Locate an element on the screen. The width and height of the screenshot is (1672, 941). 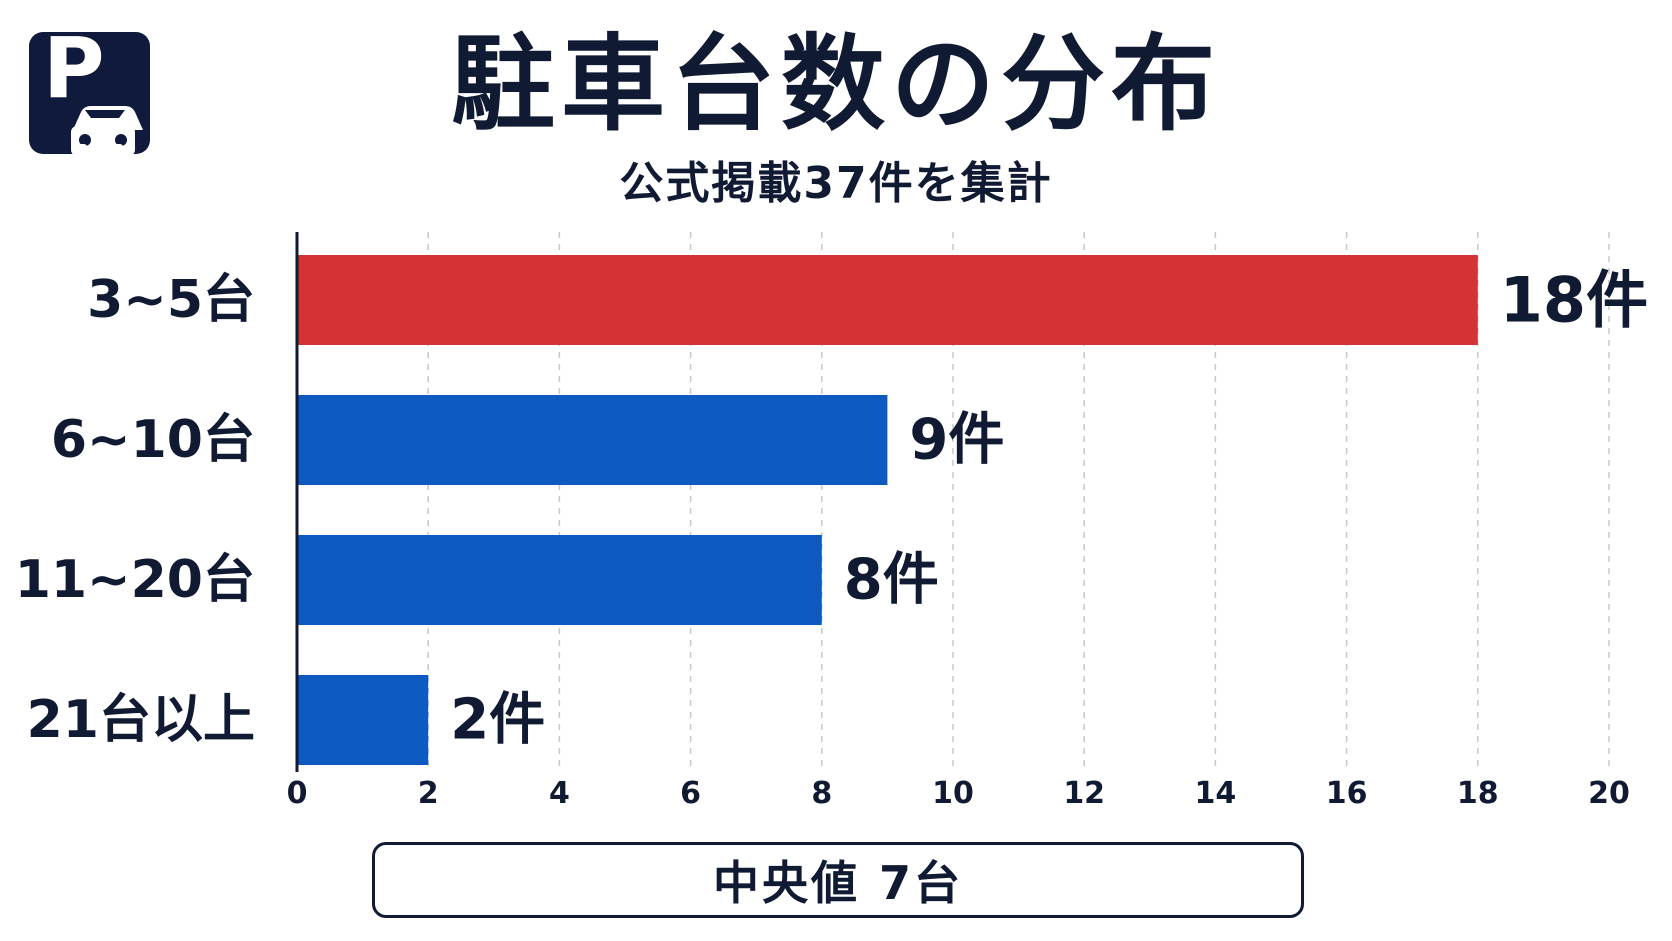
value-label: 8件 is located at coordinates (891, 580).